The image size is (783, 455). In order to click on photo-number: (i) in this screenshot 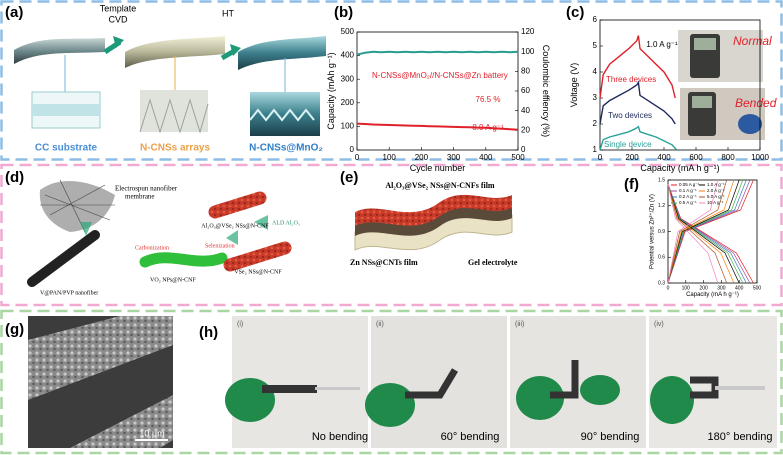, I will do `click(240, 324)`.